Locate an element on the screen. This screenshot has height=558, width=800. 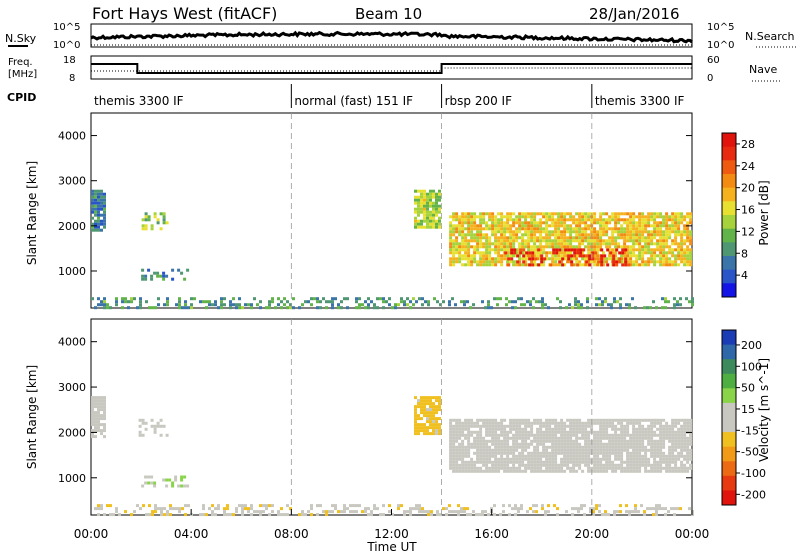
y-tick-label: 4000 is located at coordinates (72, 342).